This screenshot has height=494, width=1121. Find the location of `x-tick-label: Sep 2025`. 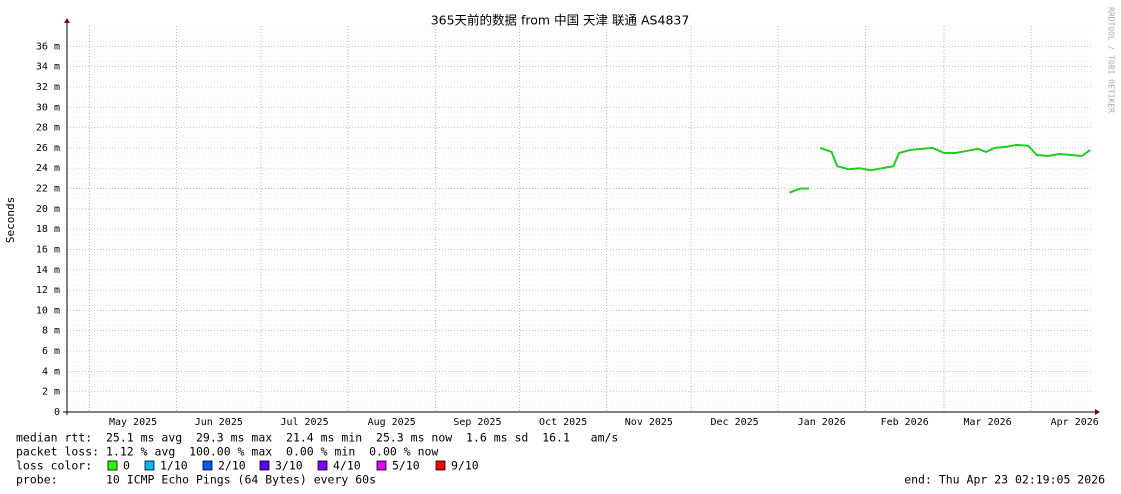

x-tick-label: Sep 2025 is located at coordinates (477, 422).